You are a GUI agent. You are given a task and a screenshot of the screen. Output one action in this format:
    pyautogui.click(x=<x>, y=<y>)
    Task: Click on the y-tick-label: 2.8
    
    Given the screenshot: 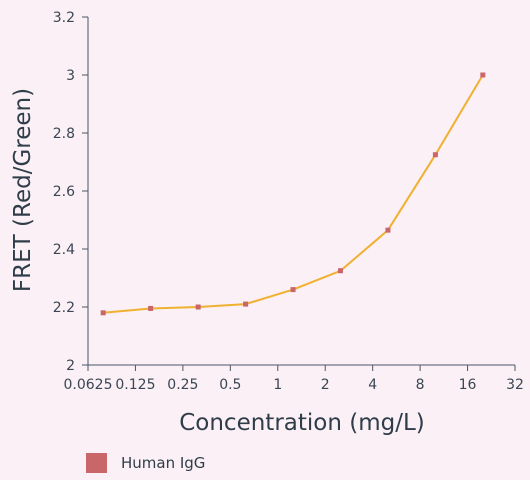 What is the action you would take?
    pyautogui.click(x=64, y=134)
    